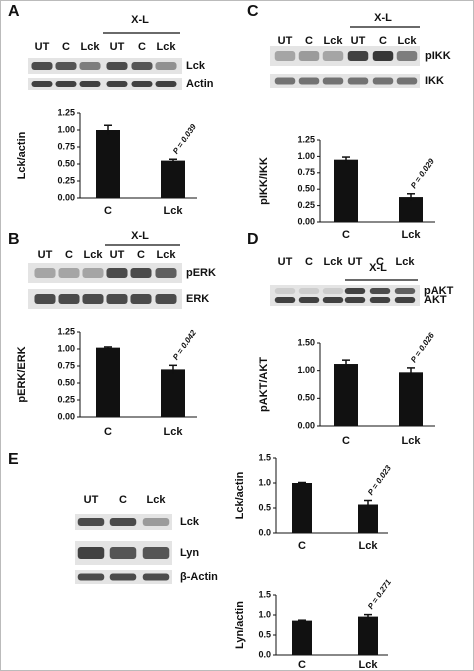 The image size is (474, 671). I want to click on blot-label: Lyn, so click(189, 553).